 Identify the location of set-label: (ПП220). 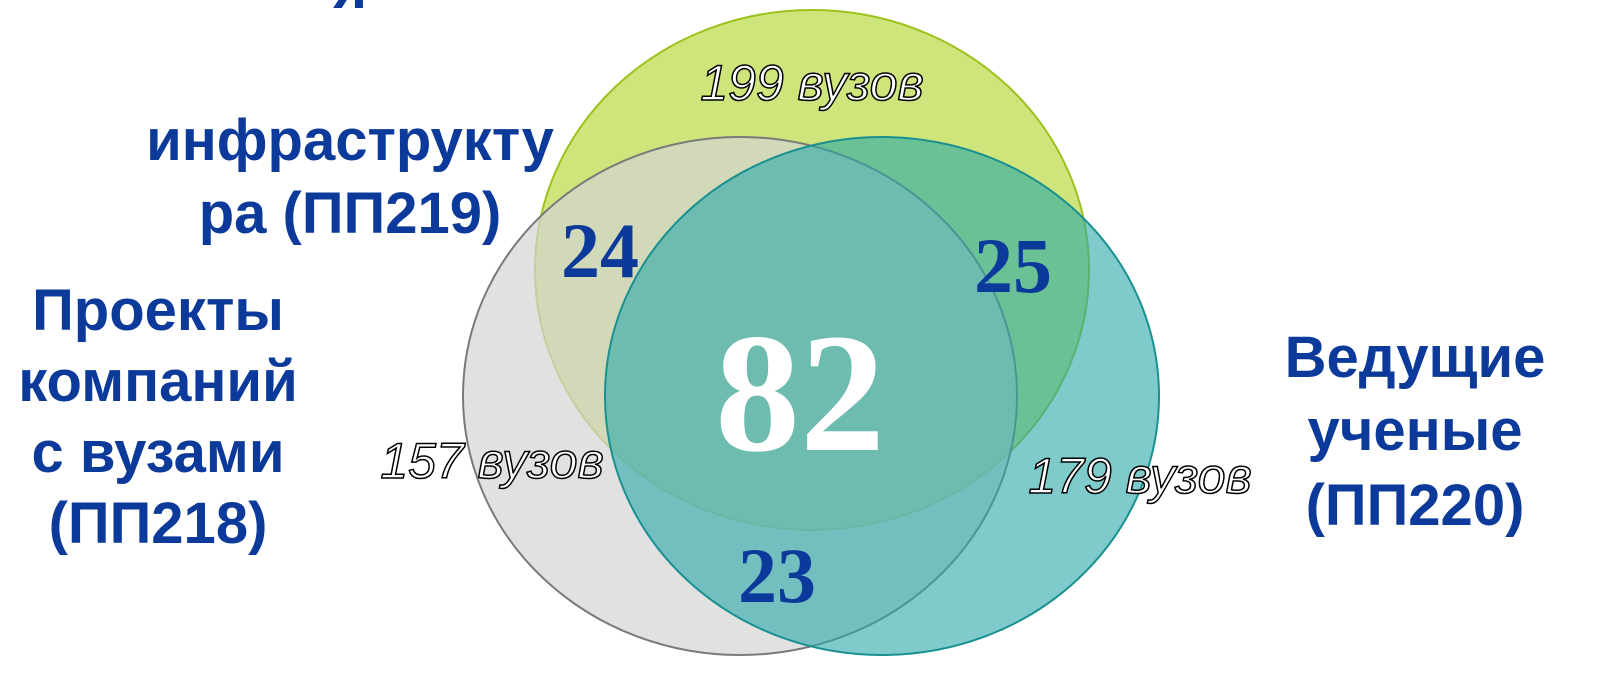
(1415, 505).